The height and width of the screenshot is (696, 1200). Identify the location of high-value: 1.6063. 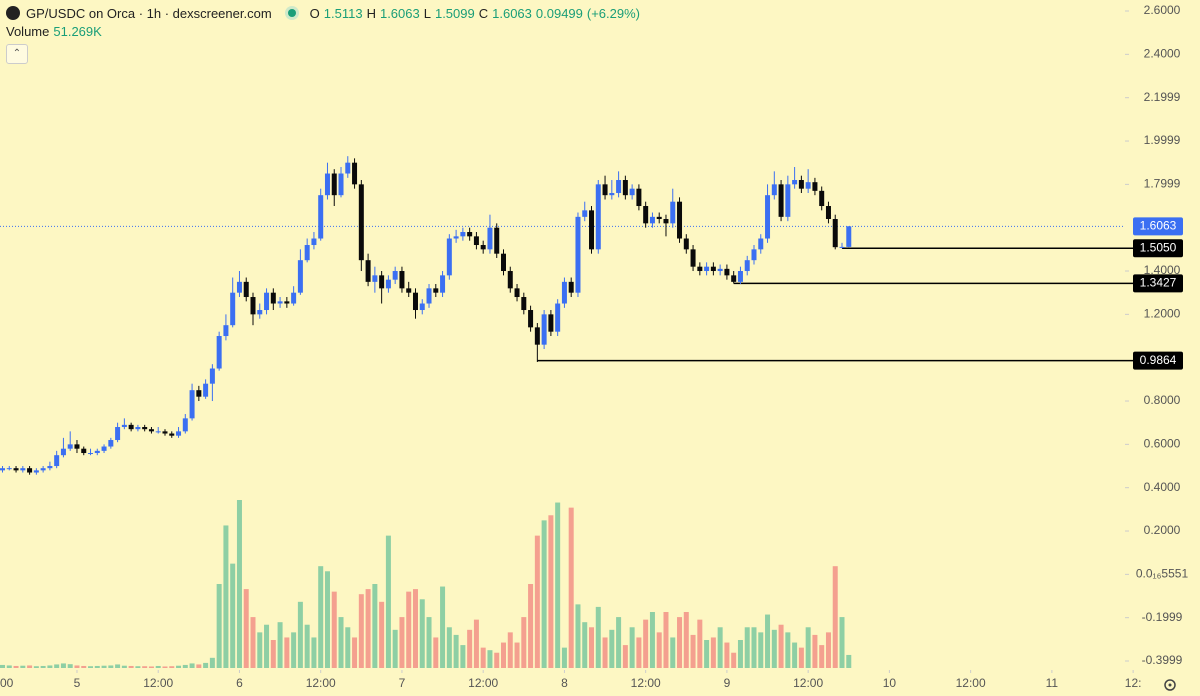
(399, 13).